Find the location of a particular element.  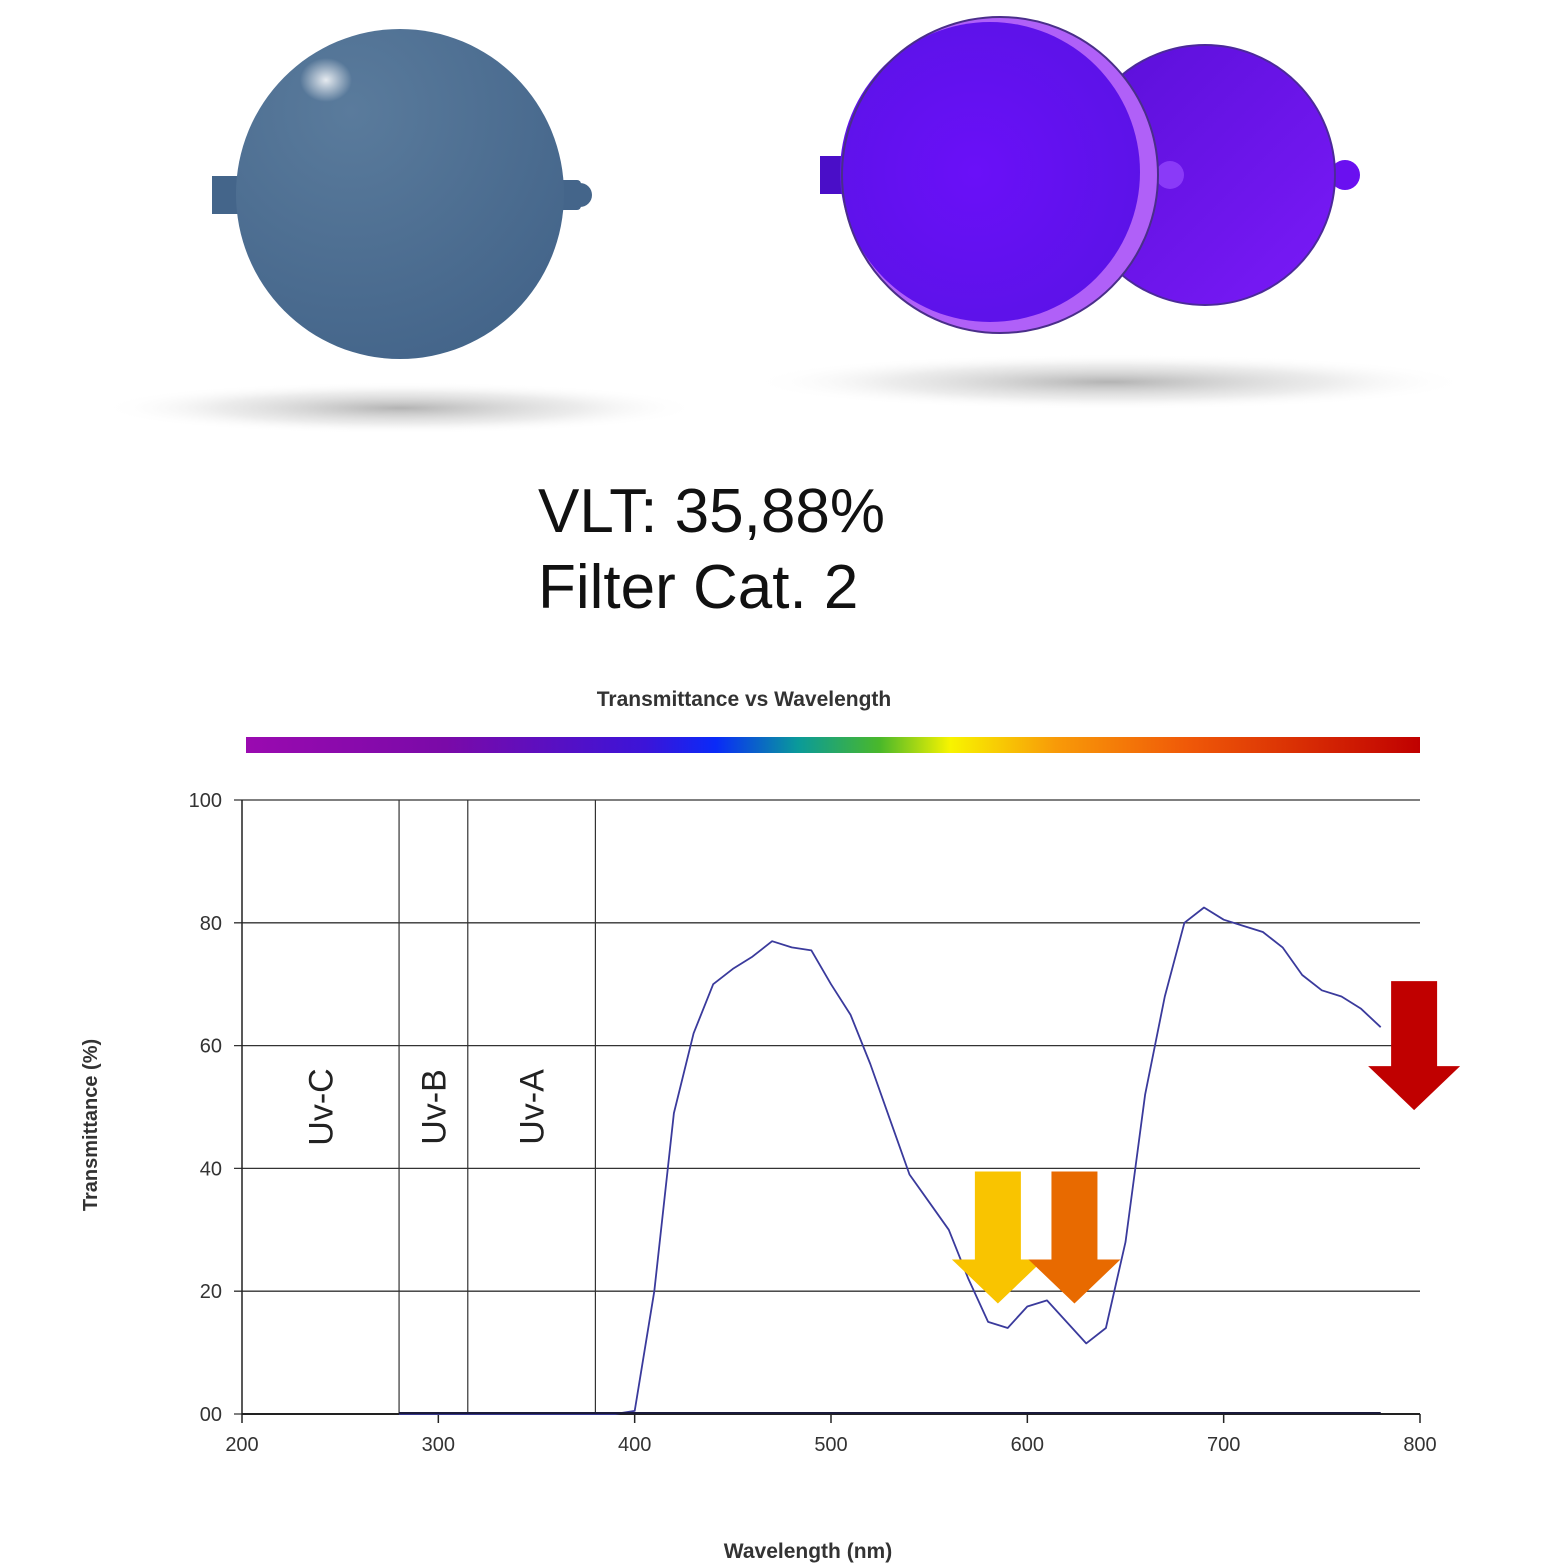

filter-category: Filter Cat. 2 is located at coordinates (698, 587).